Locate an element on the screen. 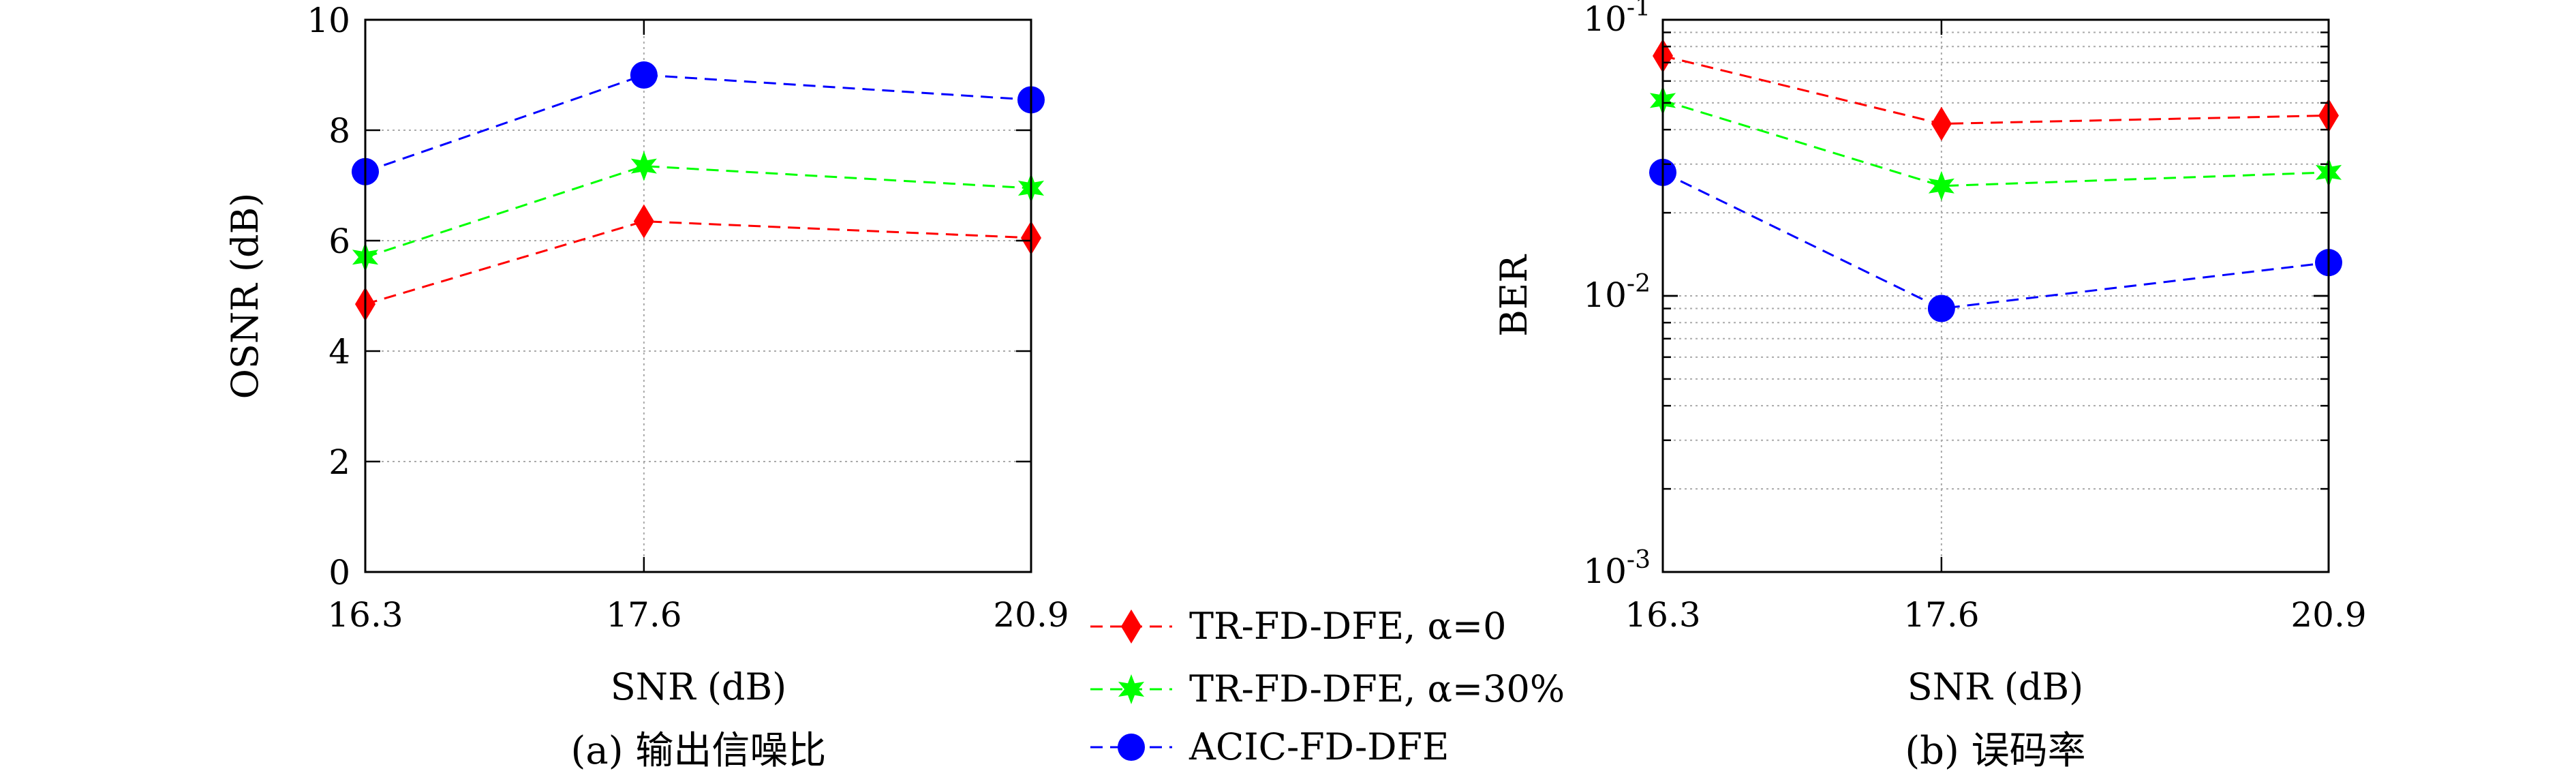 The image size is (2576, 784). y-tick-label: 10⁻² is located at coordinates (1617, 292).